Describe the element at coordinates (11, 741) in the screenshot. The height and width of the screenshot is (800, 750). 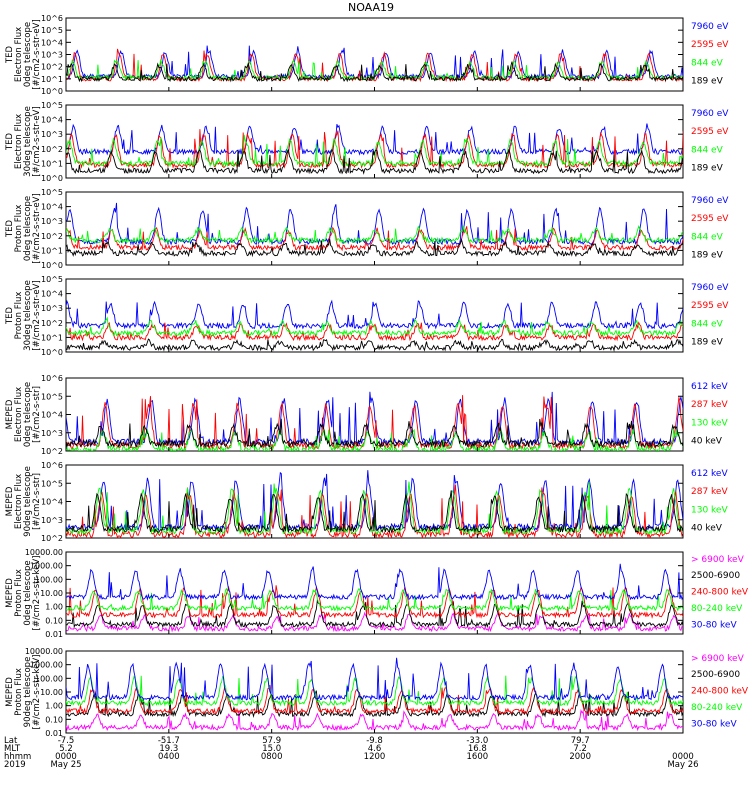
I see `x-row-label: Lat` at that location.